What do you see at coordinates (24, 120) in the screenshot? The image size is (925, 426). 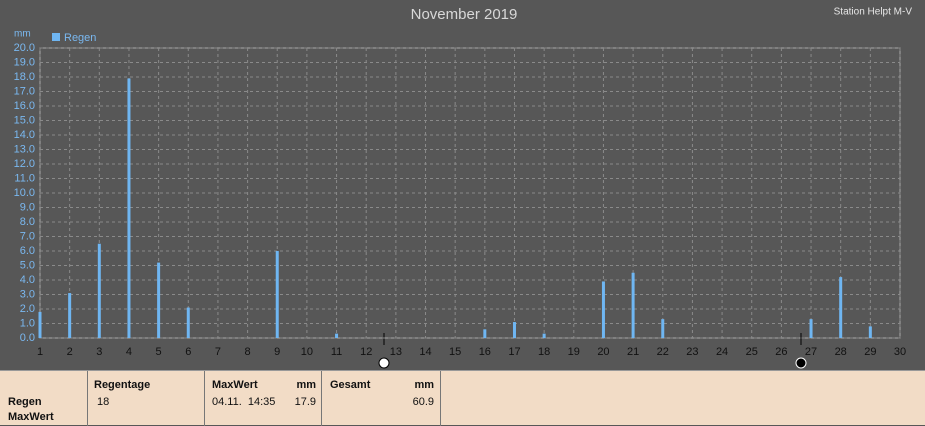 I see `y-tick-label: 15.0` at bounding box center [24, 120].